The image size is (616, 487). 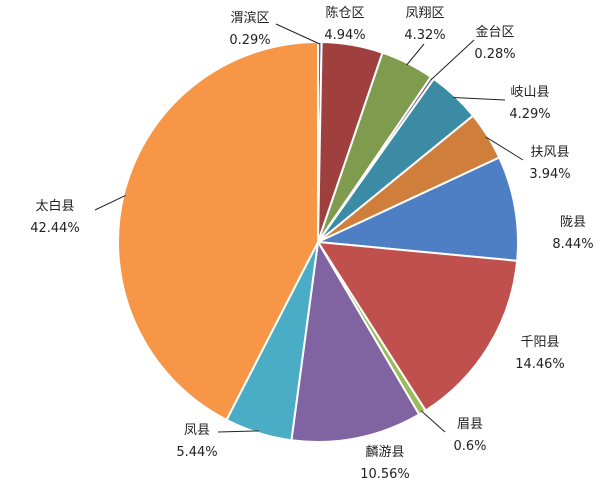 I want to click on slice-label-name-6: 扶风县, so click(x=549, y=152).